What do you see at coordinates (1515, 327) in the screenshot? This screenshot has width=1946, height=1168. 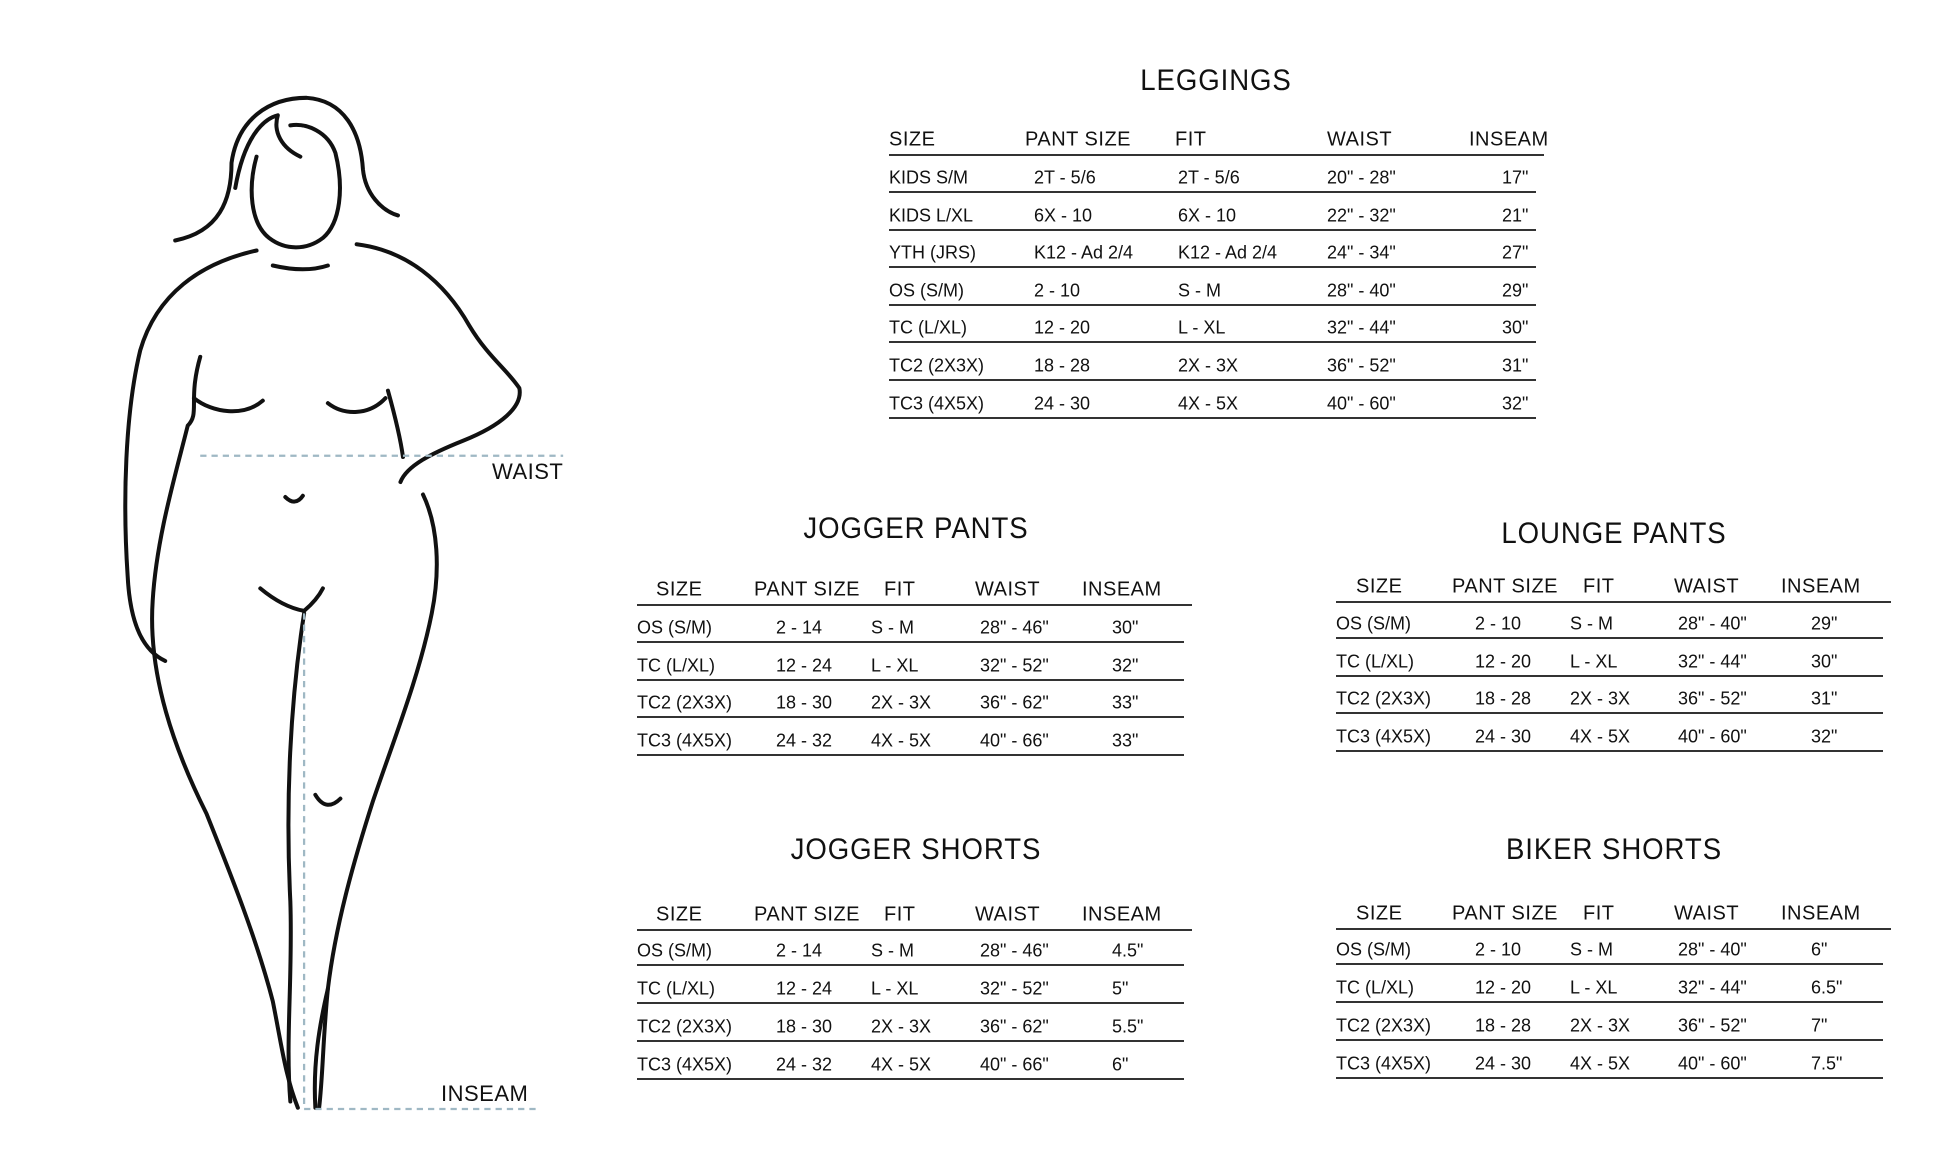 I see `cell-inseam: 30"` at bounding box center [1515, 327].